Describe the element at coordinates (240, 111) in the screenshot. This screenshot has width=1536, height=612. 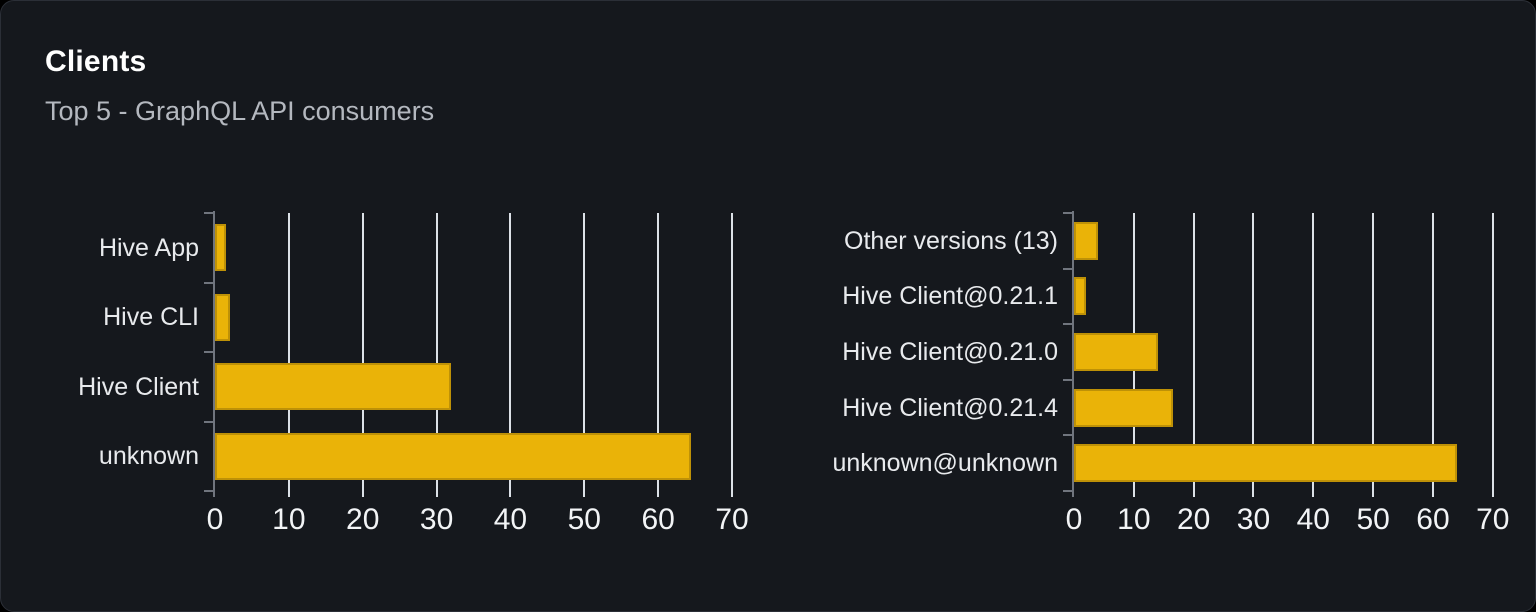
I see `panel-subtitle: Top 5 - GraphQL API consumers` at that location.